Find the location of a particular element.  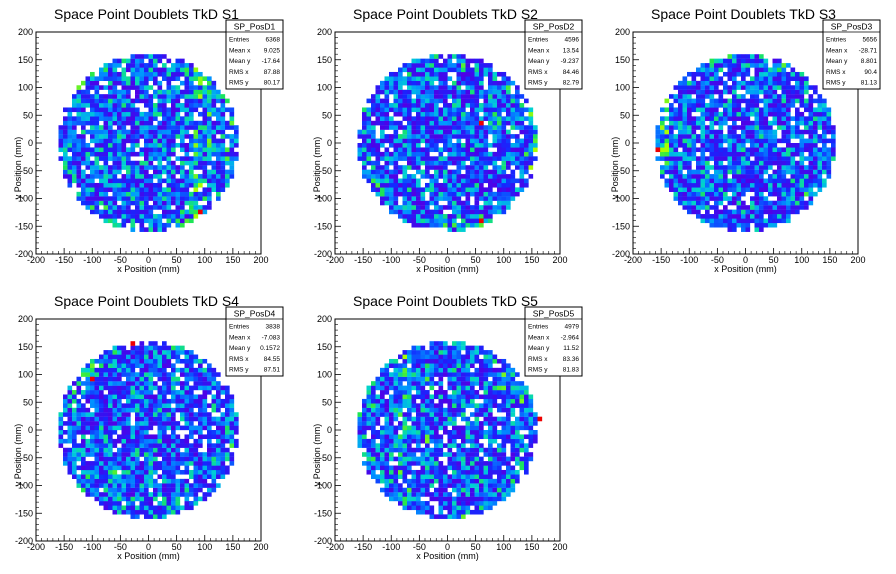

stats-row-value: 6368 is located at coordinates (273, 40).